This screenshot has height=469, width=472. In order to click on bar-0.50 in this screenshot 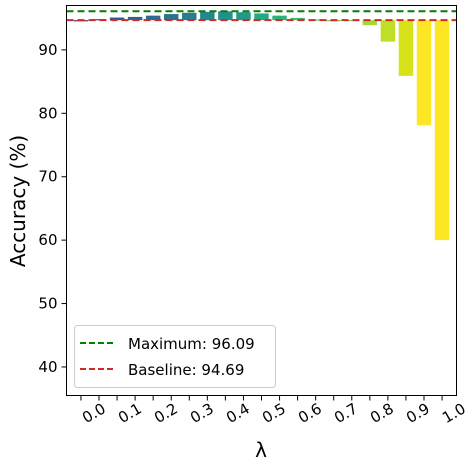, I will do `click(261, 17)`.